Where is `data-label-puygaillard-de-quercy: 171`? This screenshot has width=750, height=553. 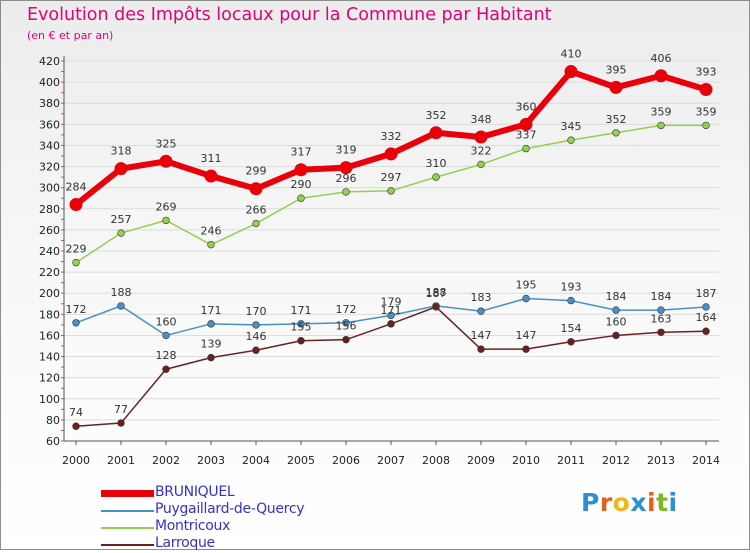
data-label-puygaillard-de-quercy: 171 is located at coordinates (211, 310).